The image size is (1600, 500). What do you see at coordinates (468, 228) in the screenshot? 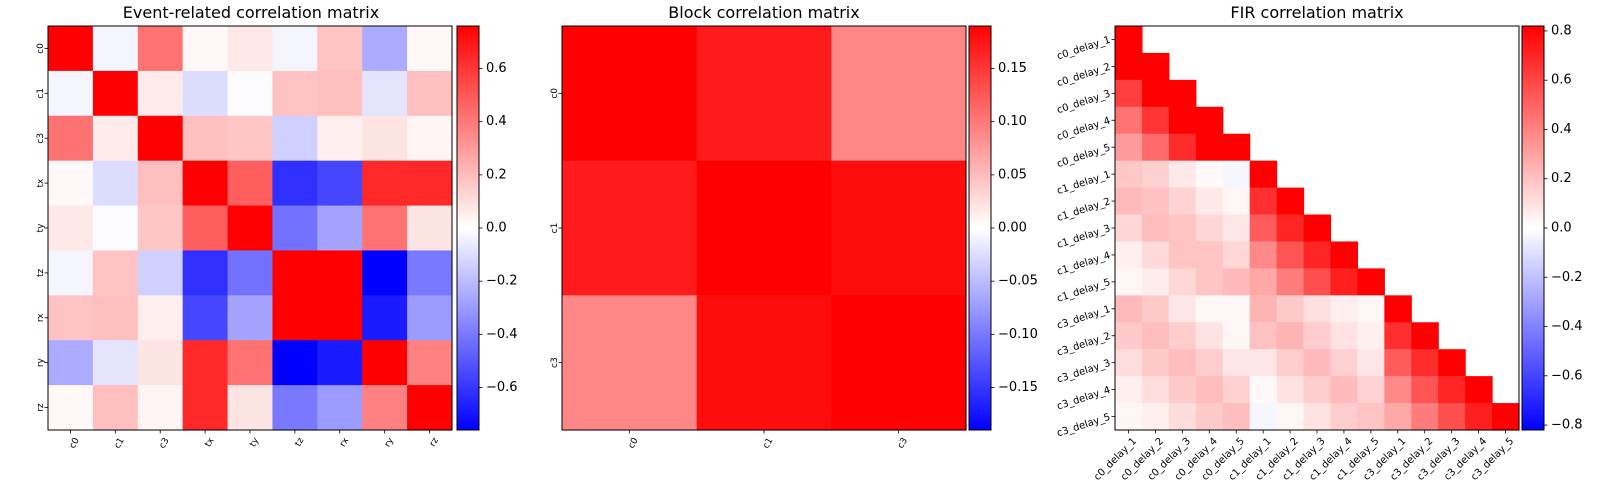
I see `colorbar-gradient` at bounding box center [468, 228].